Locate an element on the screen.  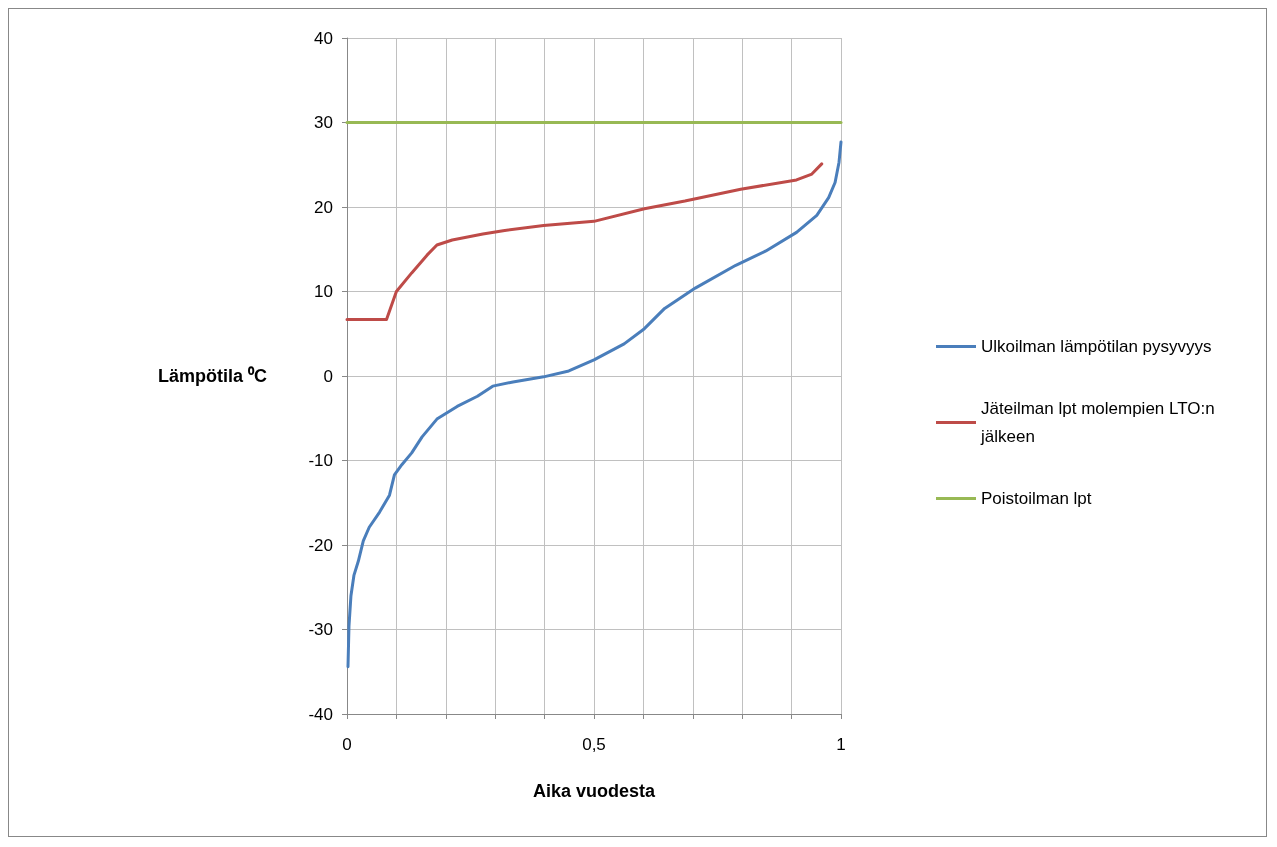
legend-label: Ulkoilman lämpötilan pysyvyys is located at coordinates (1096, 346).